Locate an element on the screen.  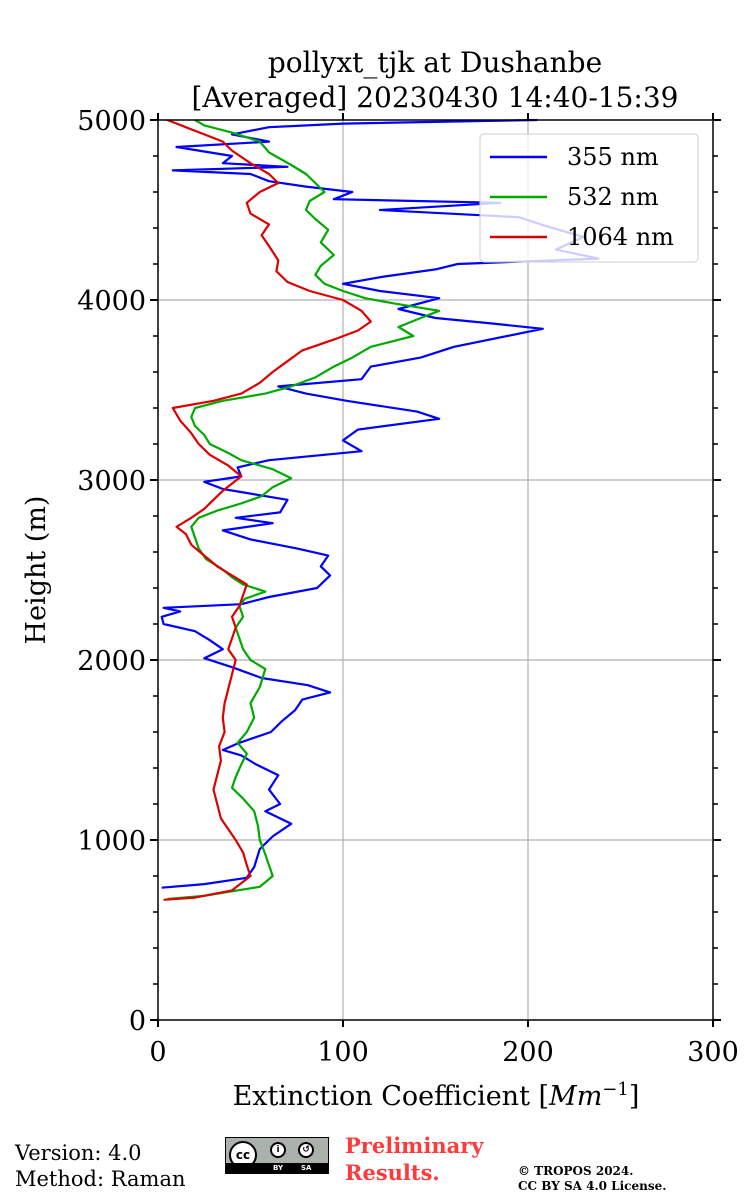
y-tick-label-5: 5000 is located at coordinates (111, 121).